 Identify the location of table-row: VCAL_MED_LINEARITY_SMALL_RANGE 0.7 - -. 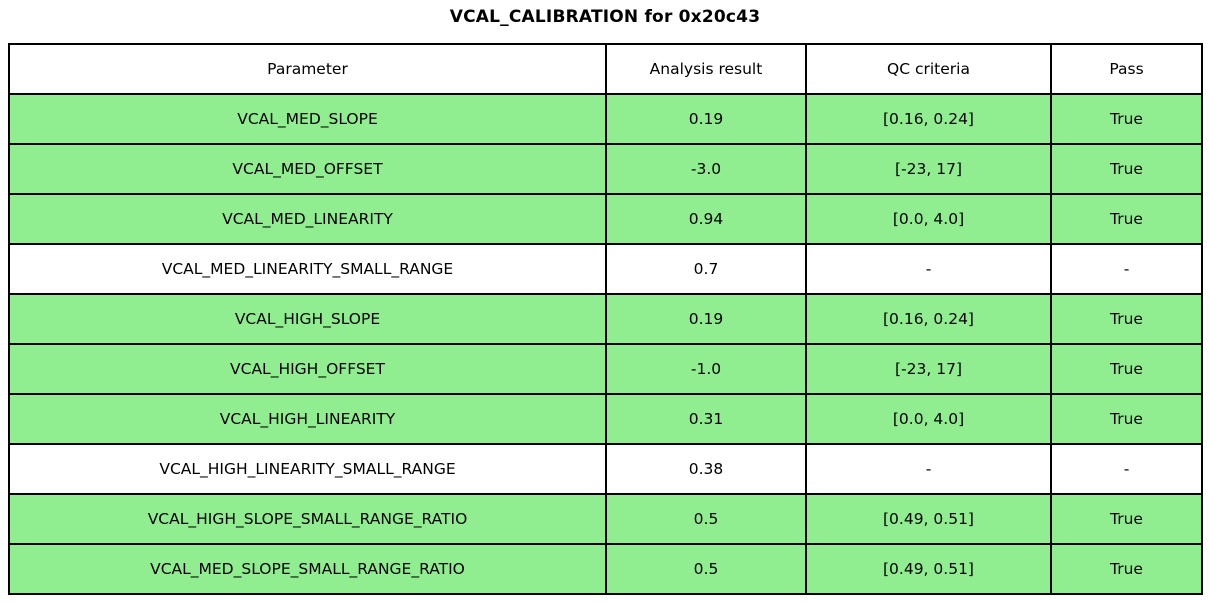
(605, 269).